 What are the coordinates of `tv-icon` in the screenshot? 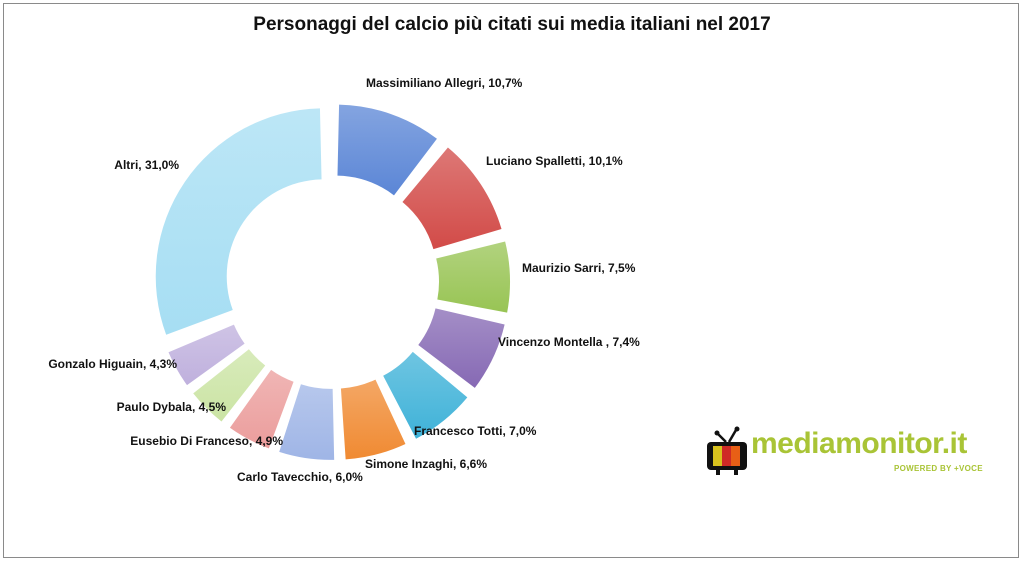 It's located at (727, 450).